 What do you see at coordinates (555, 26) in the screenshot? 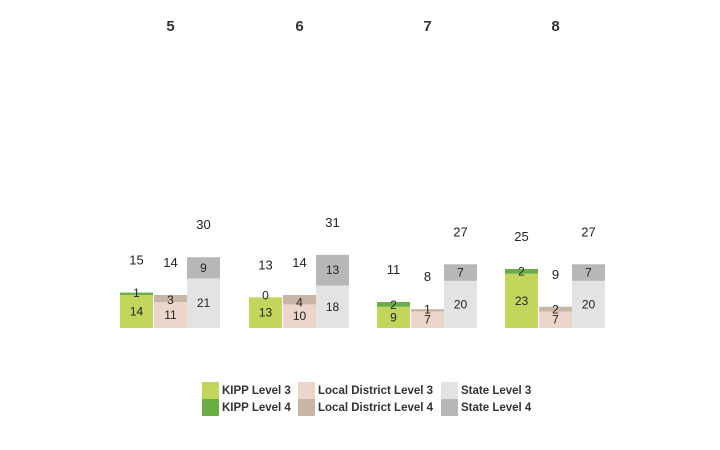
I see `category-label: 8` at bounding box center [555, 26].